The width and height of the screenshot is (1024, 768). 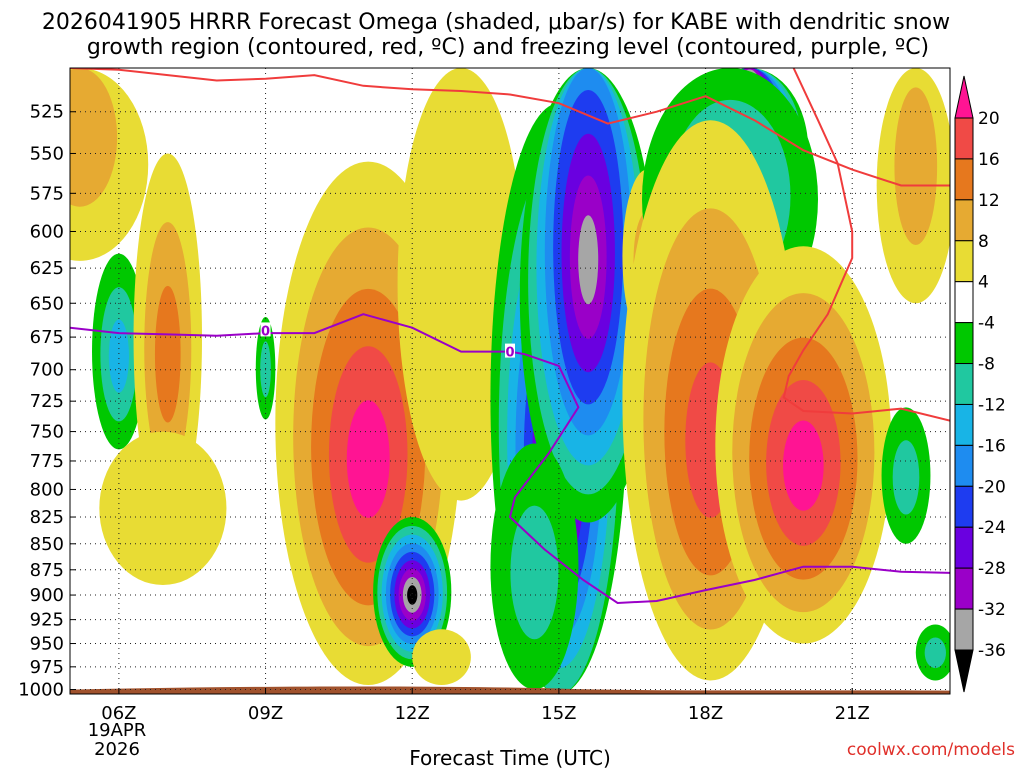 What do you see at coordinates (47, 461) in the screenshot?
I see `y-tick-label-775: 775` at bounding box center [47, 461].